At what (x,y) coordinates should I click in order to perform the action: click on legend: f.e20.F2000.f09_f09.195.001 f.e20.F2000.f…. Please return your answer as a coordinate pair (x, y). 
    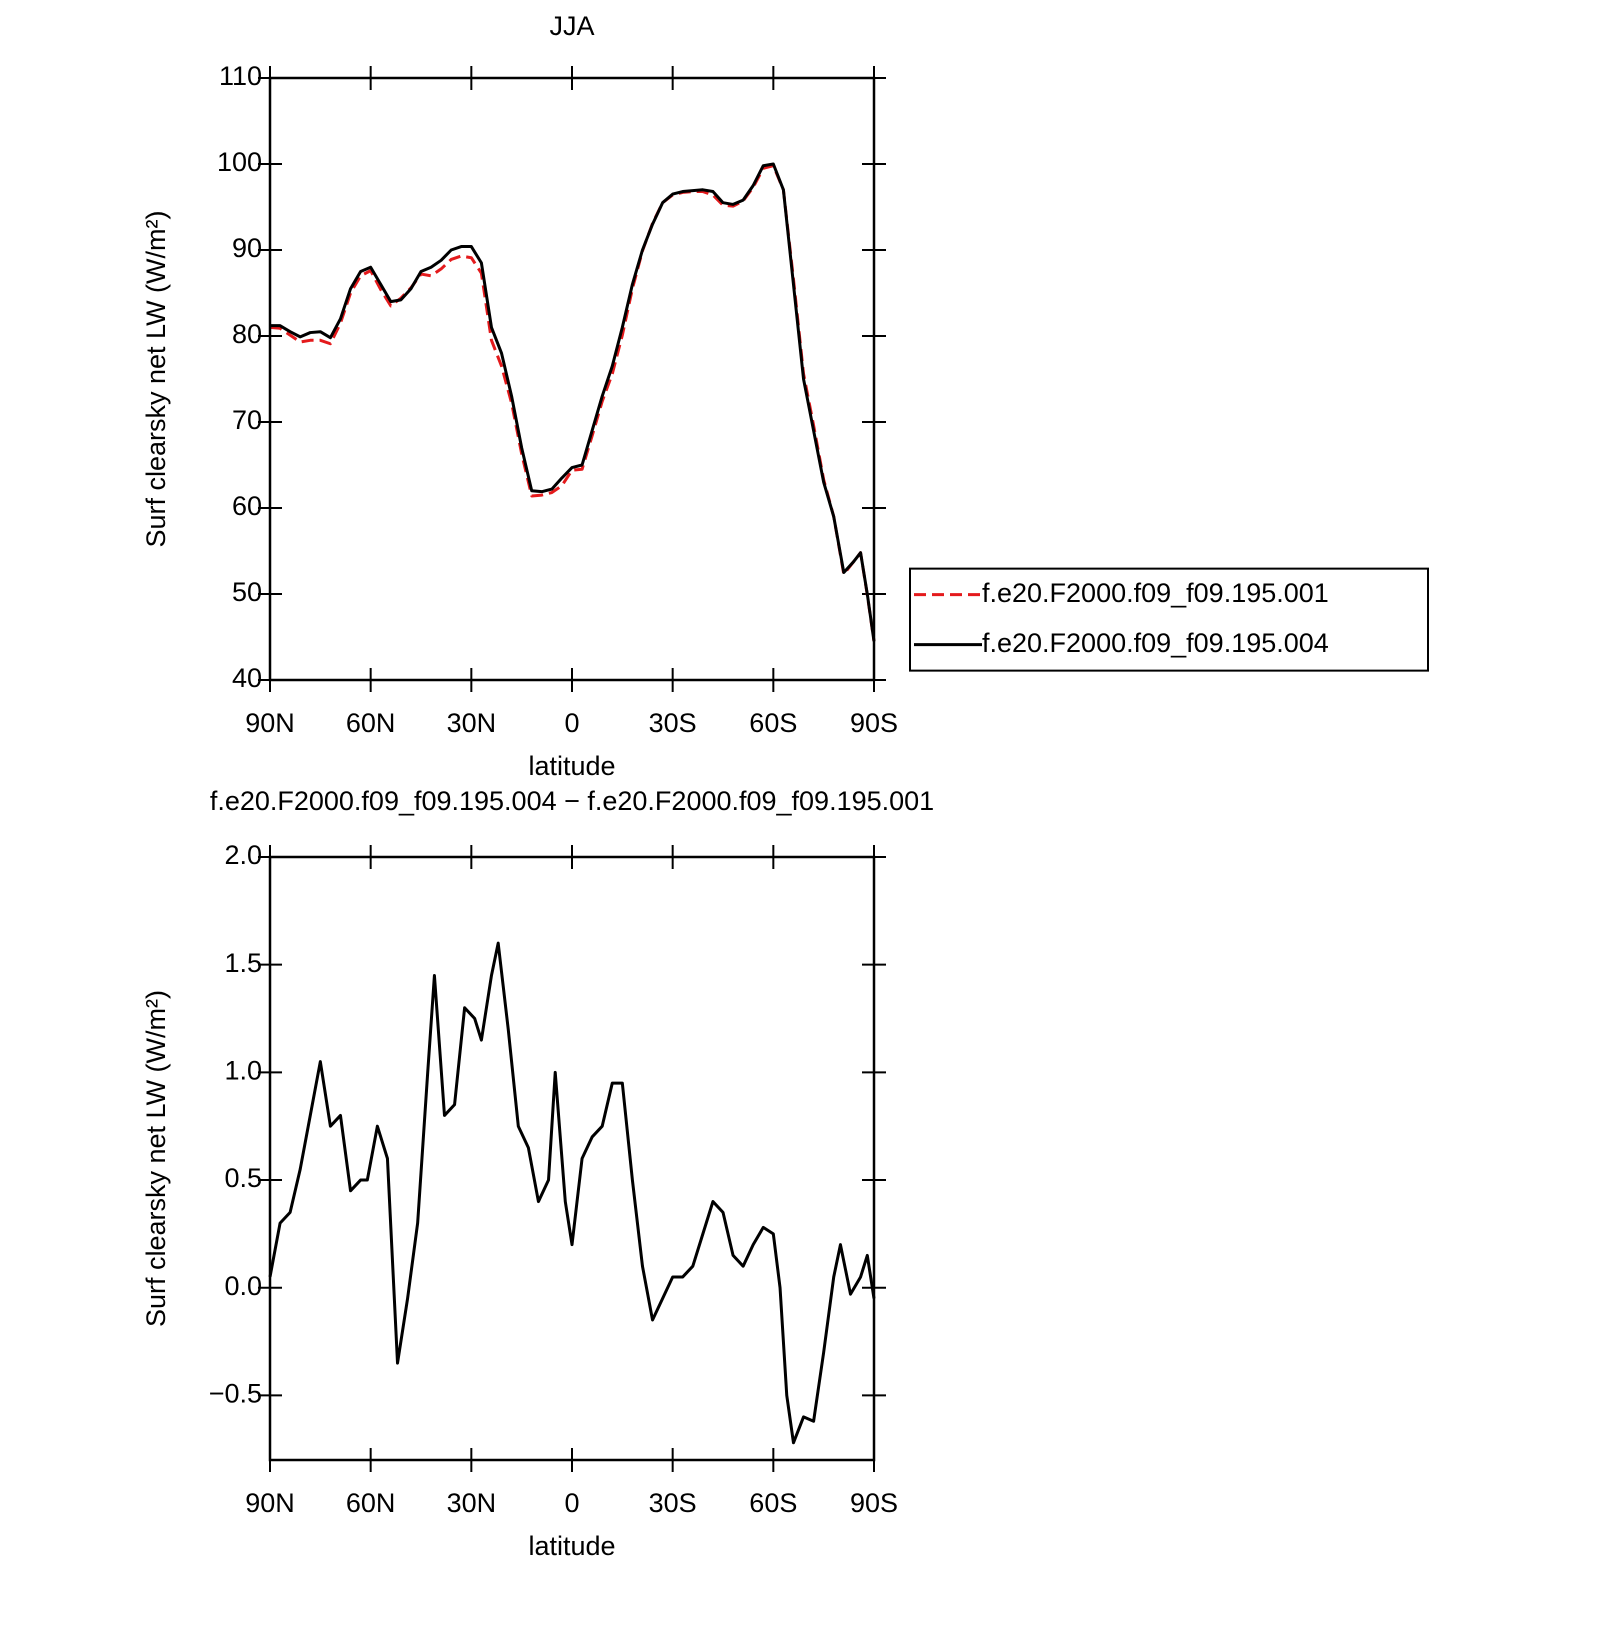
    Looking at the image, I should click on (1169, 619).